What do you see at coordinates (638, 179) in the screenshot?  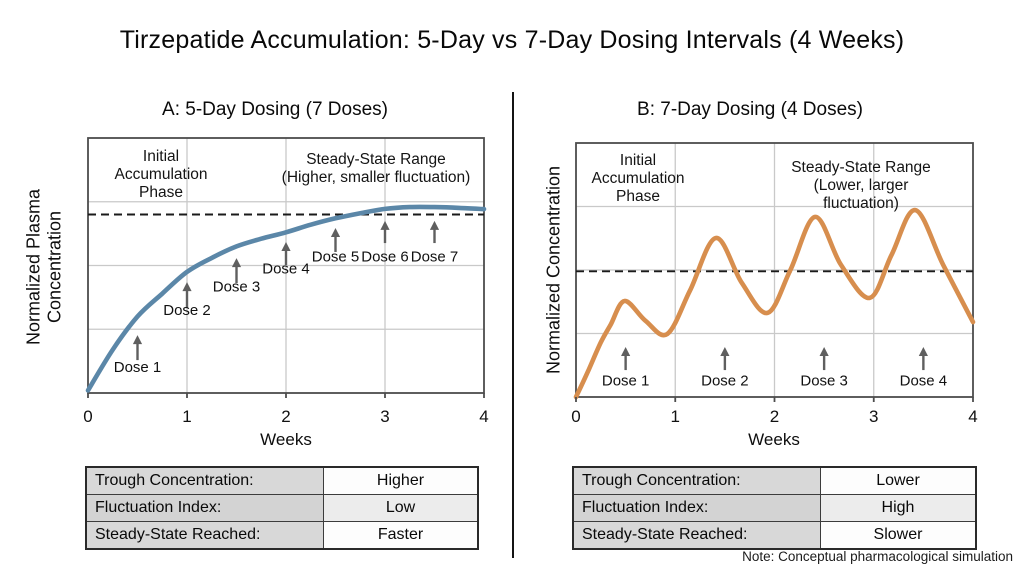 I see `panel-b-initial-phase-annotation: Initial Accumulation Phase` at bounding box center [638, 179].